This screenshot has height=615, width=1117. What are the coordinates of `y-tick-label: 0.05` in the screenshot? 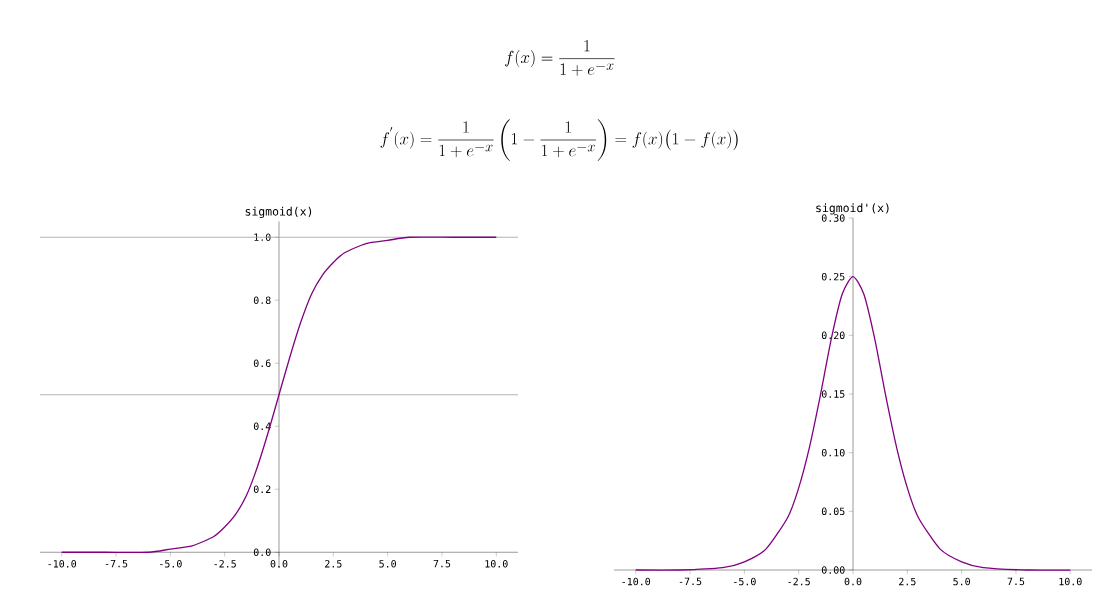 It's located at (833, 511).